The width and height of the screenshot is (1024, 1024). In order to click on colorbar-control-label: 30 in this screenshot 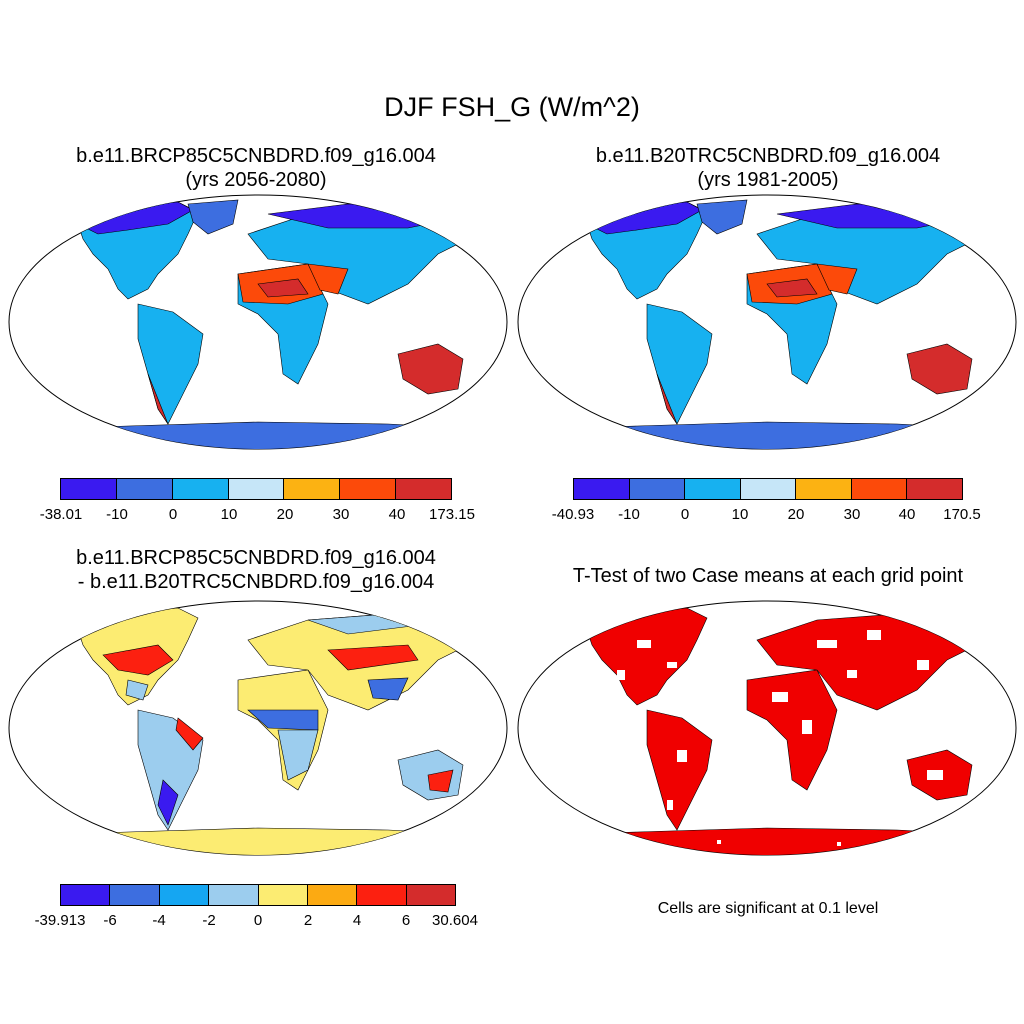, I will do `click(852, 514)`.